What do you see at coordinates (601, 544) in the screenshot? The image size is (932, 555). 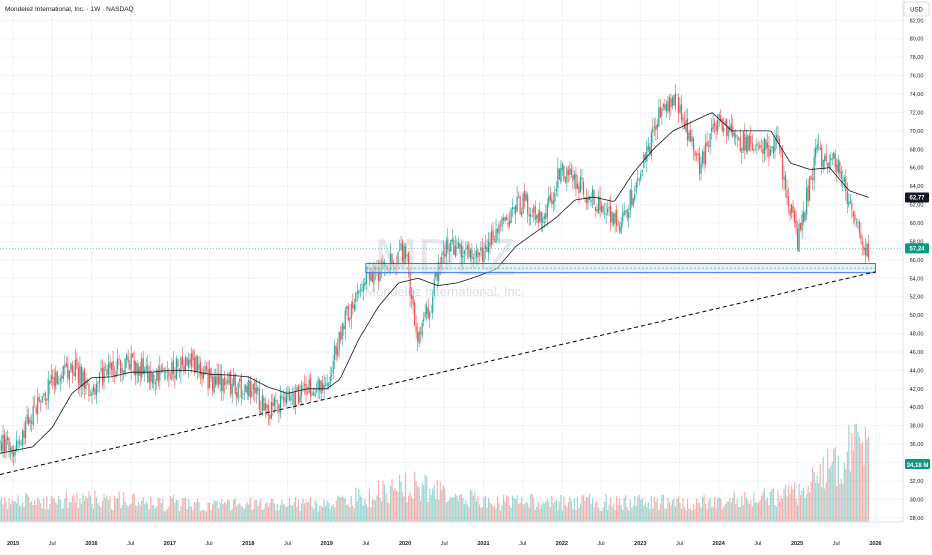 I see `time-tick-label: Jul` at bounding box center [601, 544].